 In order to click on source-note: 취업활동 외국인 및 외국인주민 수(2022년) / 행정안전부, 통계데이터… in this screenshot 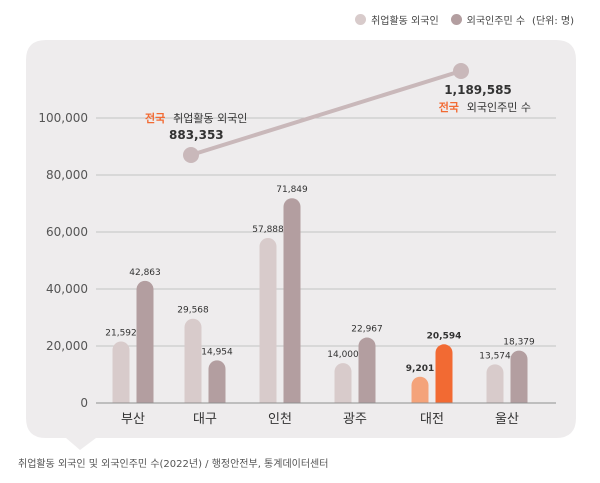, I will do `click(173, 464)`.